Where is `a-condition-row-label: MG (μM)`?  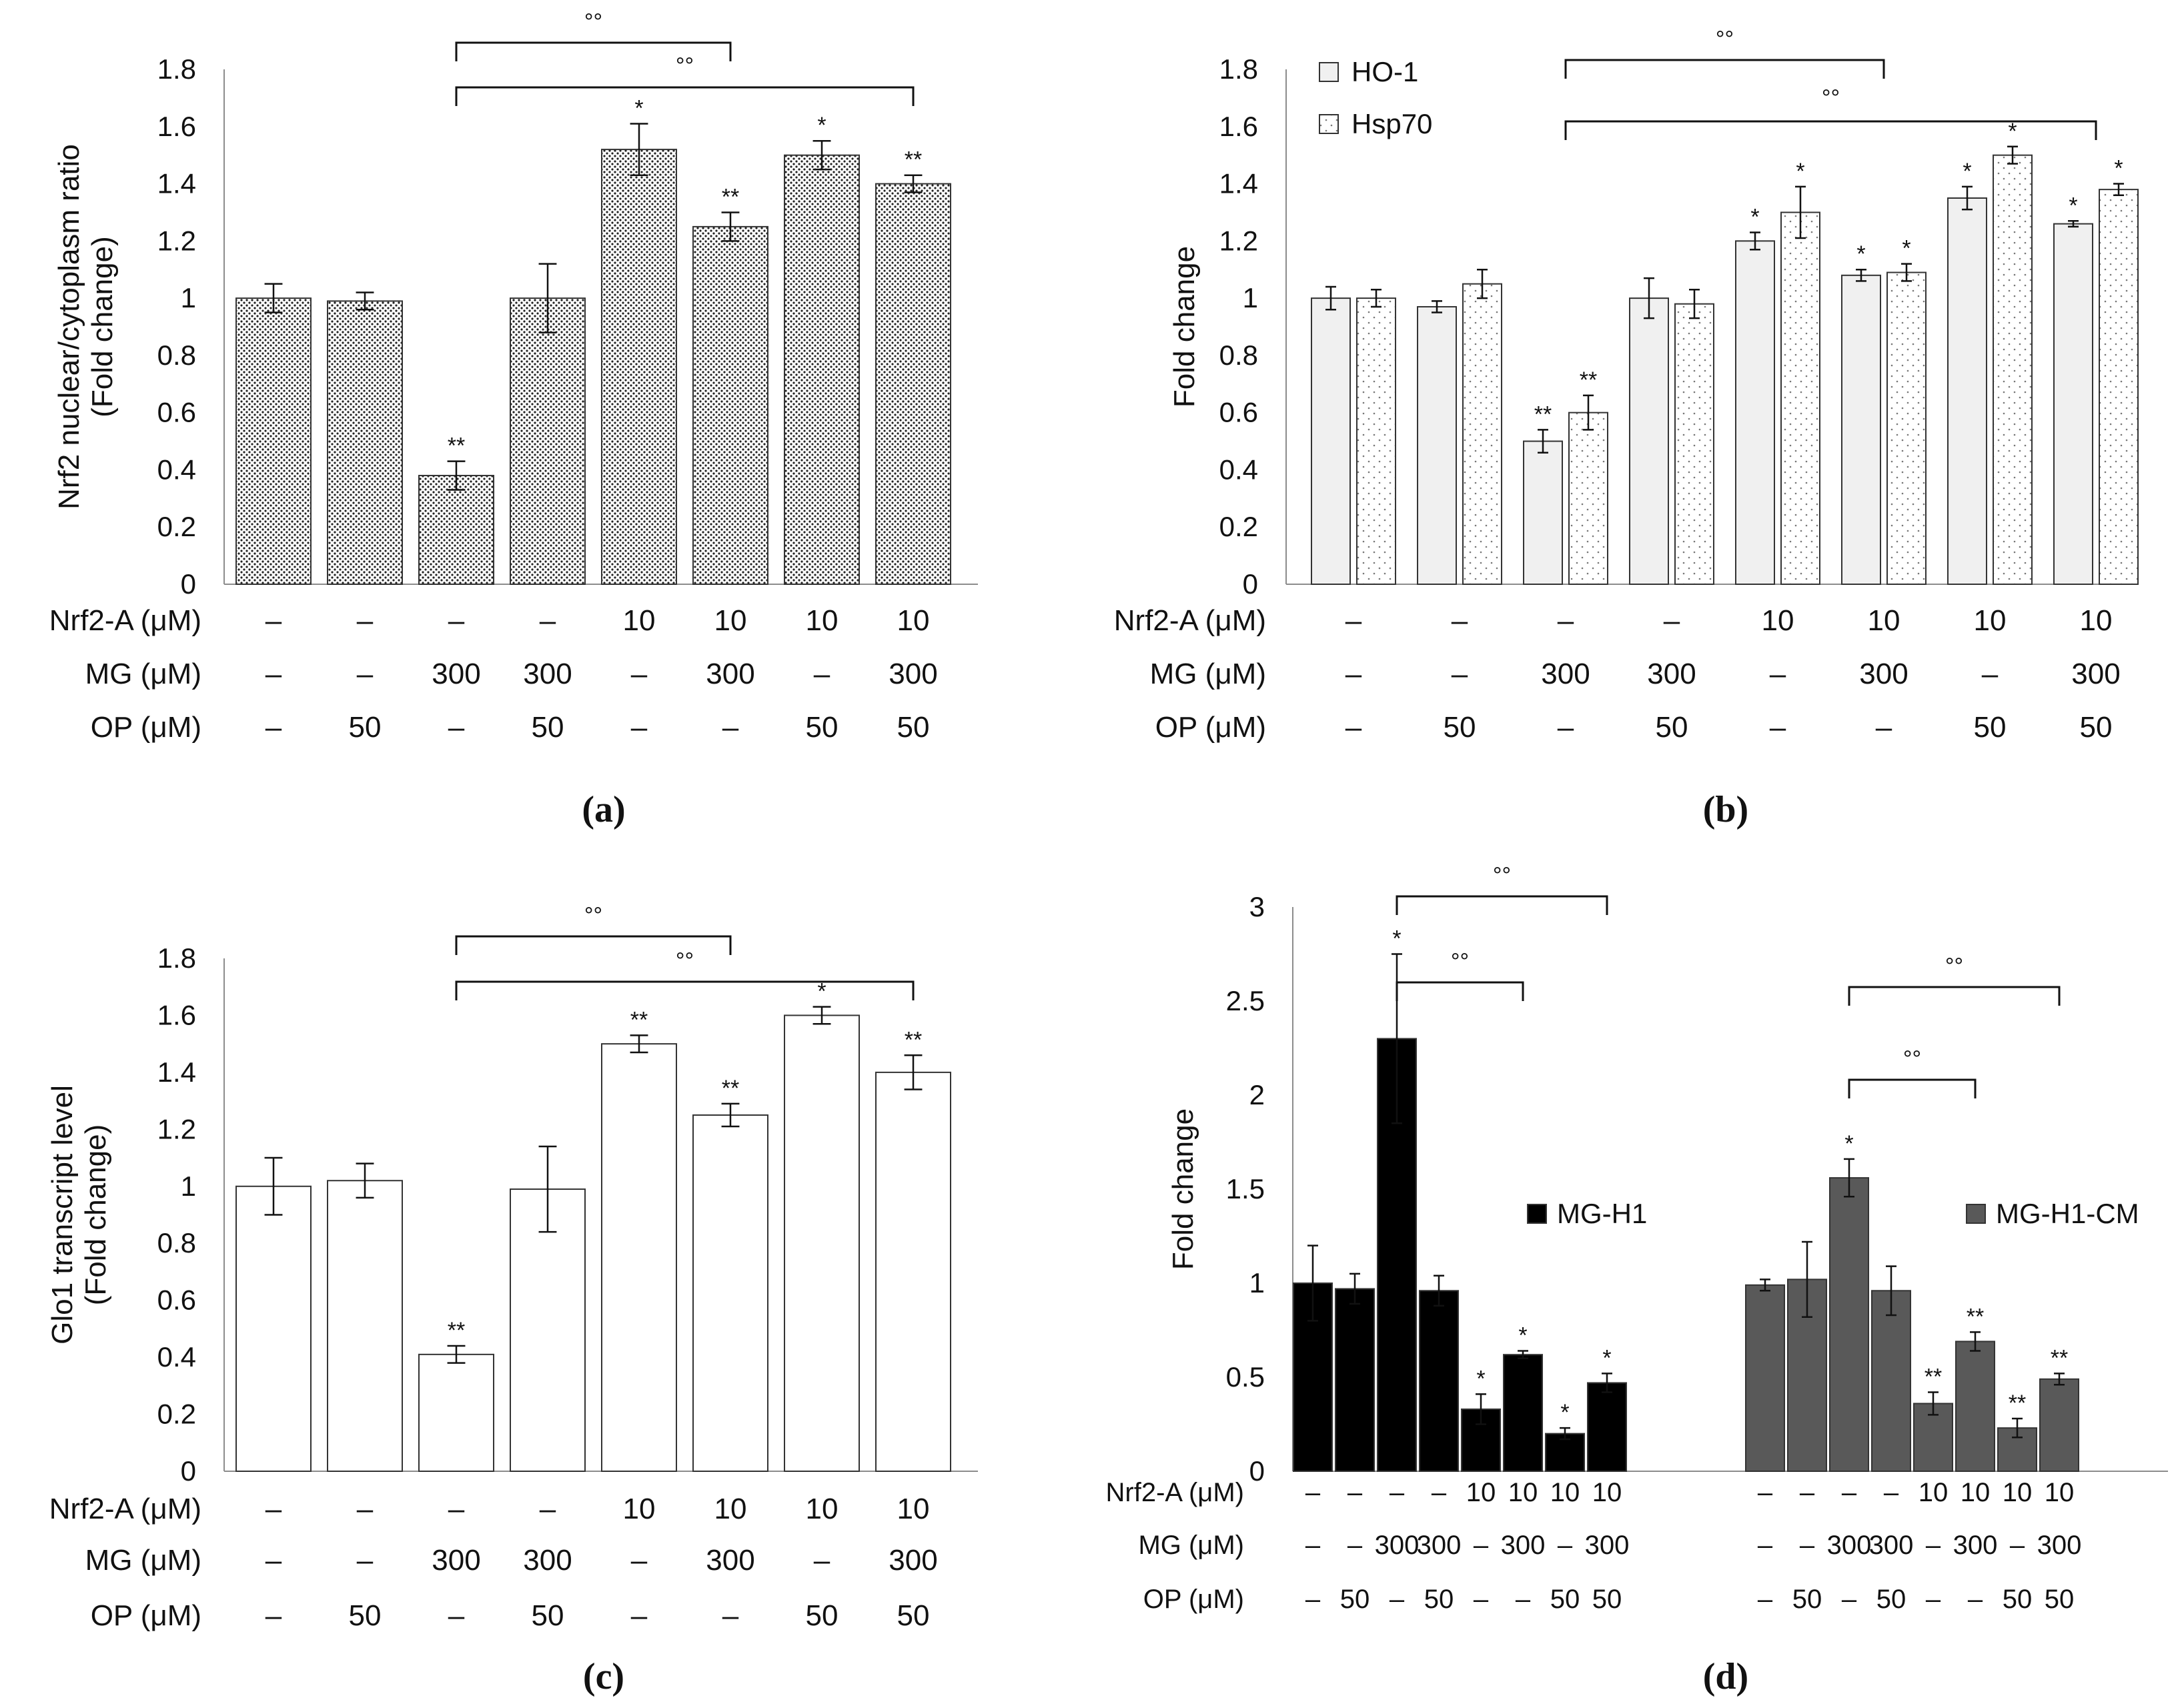
a-condition-row-label: MG (μM) is located at coordinates (143, 674).